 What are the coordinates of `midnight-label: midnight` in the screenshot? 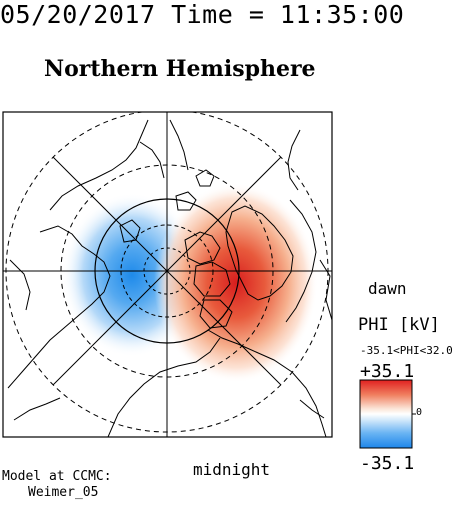 It's located at (232, 469).